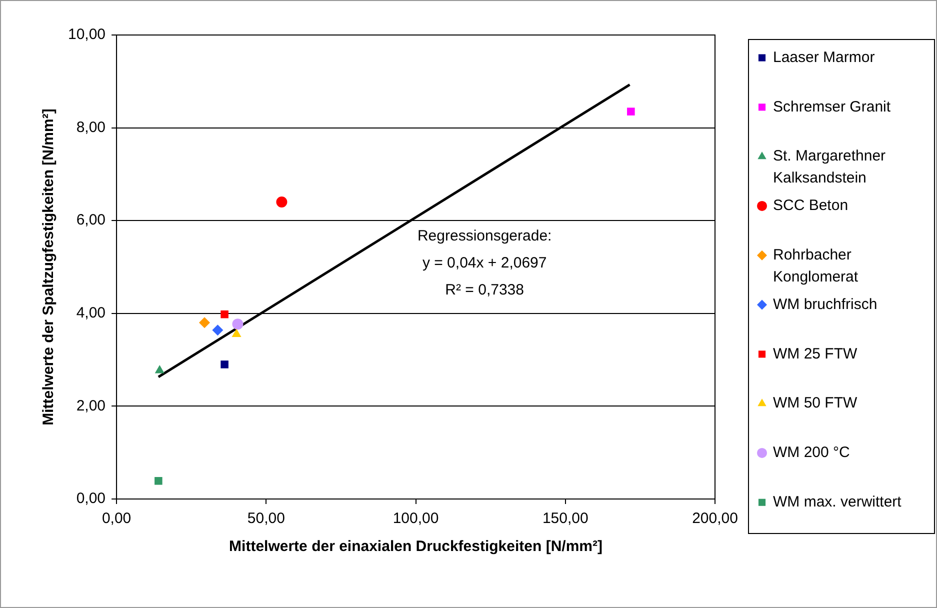  Describe the element at coordinates (91, 313) in the screenshot. I see `y-tick-label: 4,00` at that location.